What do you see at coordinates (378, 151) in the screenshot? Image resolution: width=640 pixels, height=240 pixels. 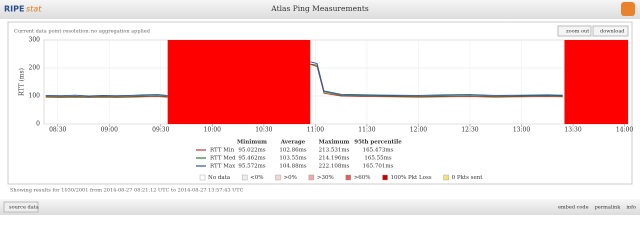 I see `table-cell: 165.473ms` at bounding box center [378, 151].